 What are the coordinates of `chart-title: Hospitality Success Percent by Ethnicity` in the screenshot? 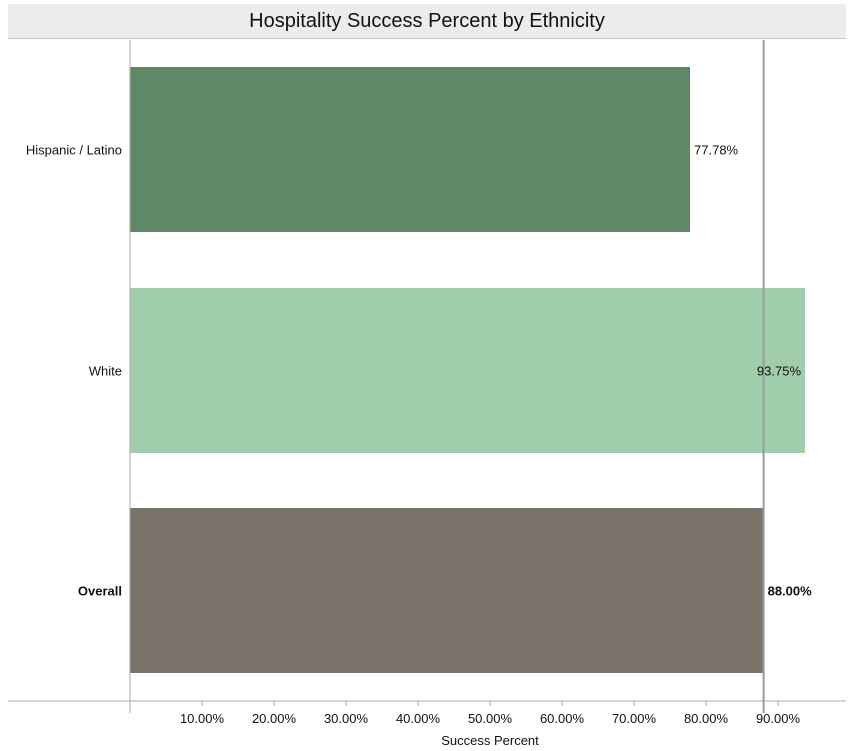 It's located at (427, 21).